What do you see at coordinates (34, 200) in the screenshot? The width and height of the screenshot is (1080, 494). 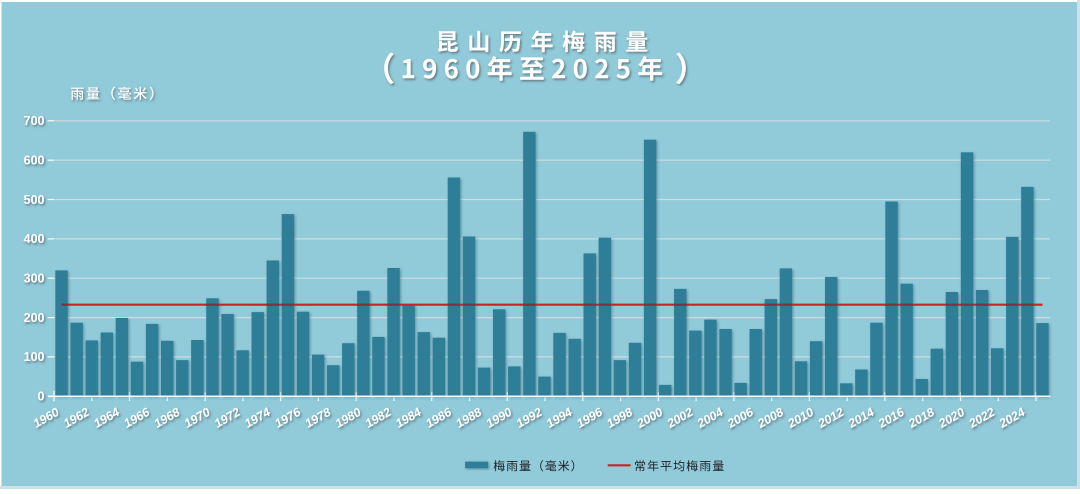 I see `svg-text: 500` at bounding box center [34, 200].